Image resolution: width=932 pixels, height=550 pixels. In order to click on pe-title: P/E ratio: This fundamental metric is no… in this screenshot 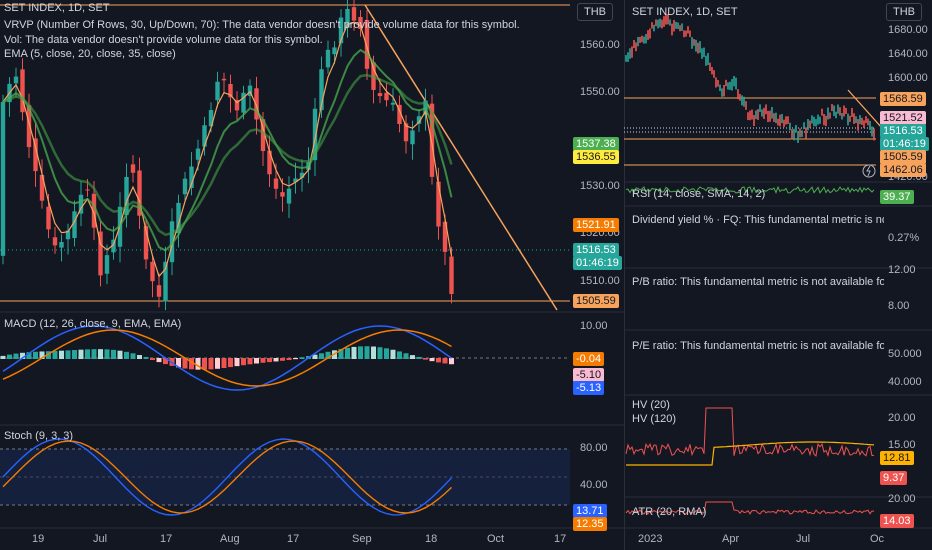, I will do `click(758, 346)`.